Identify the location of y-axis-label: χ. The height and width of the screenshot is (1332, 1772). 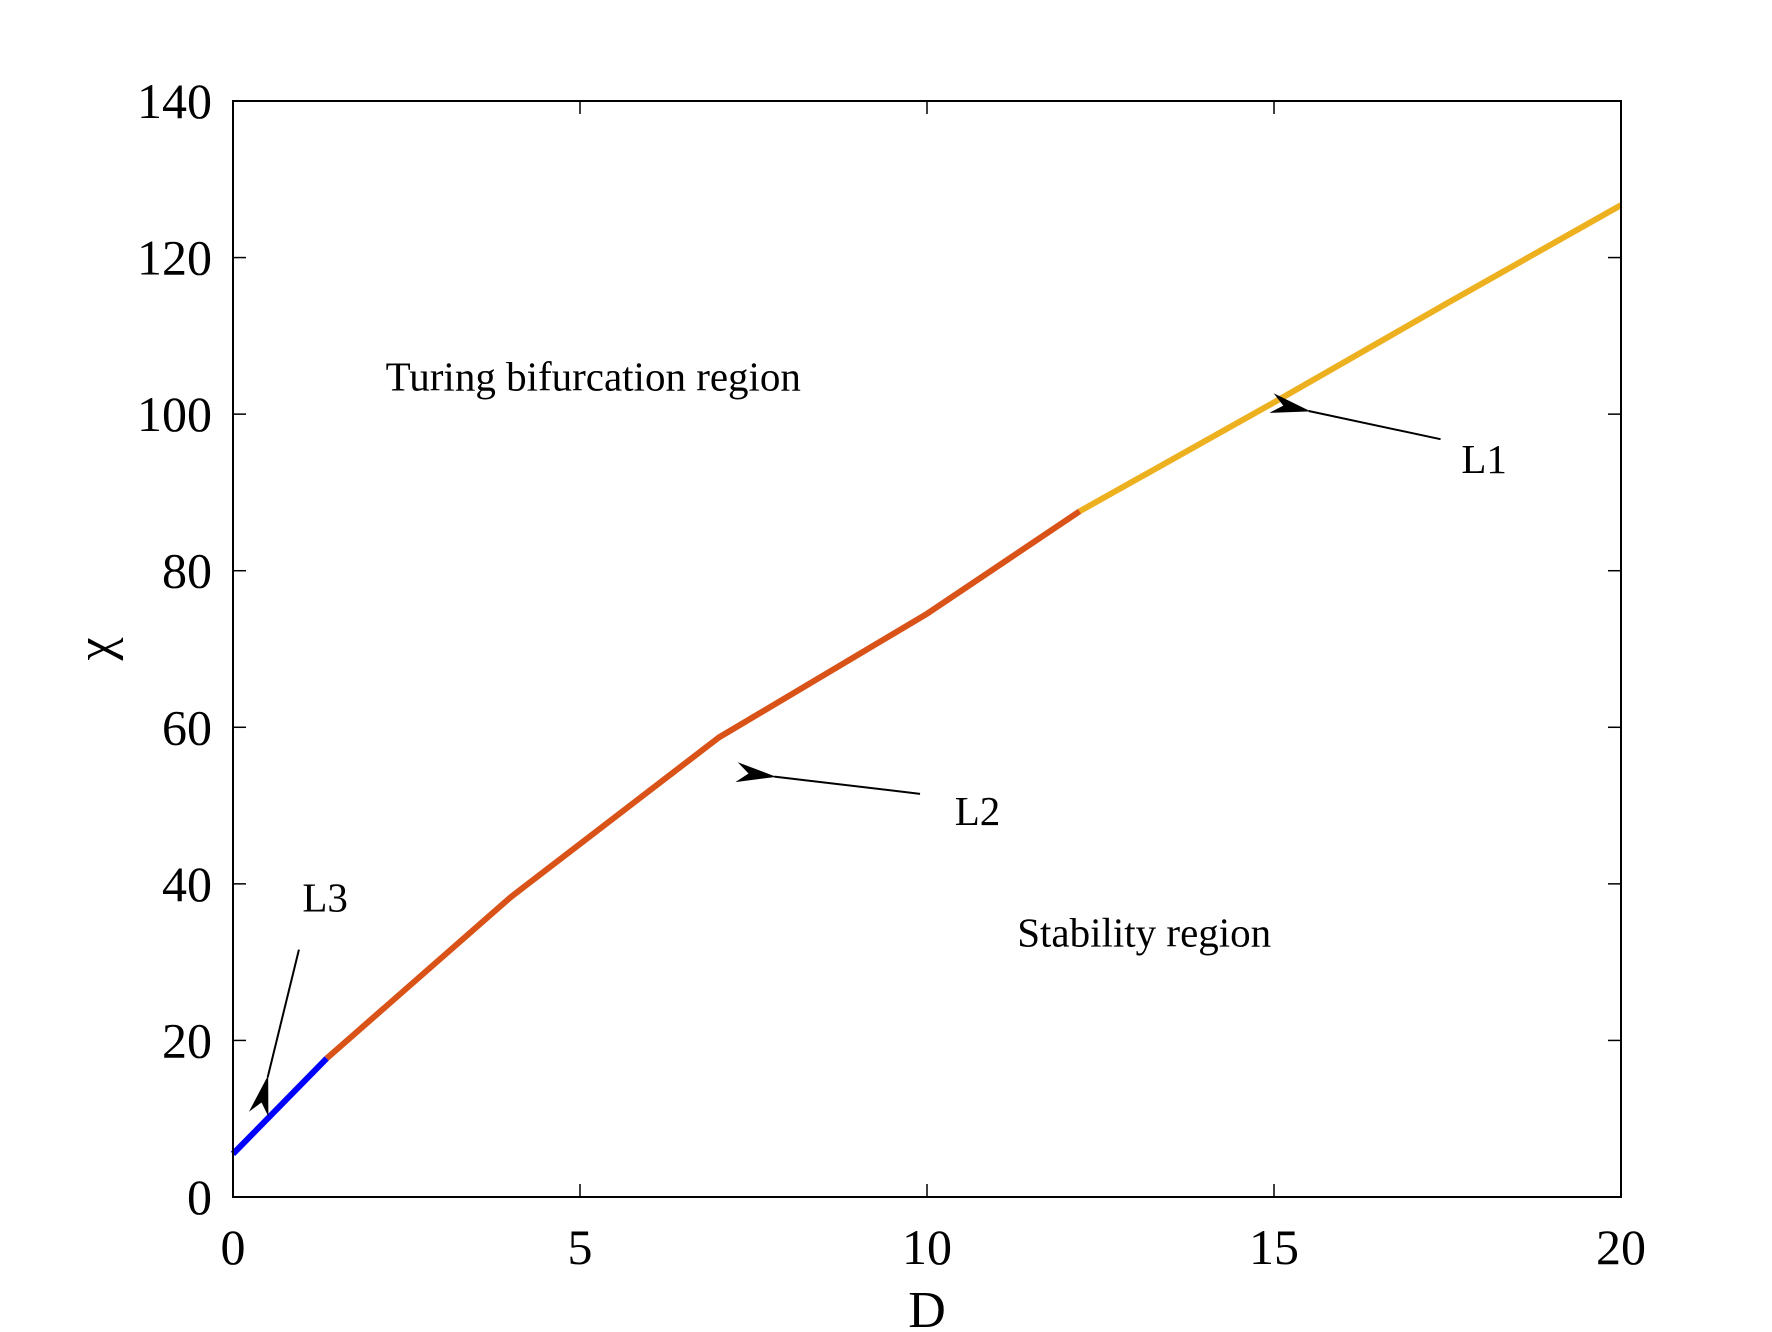
(95, 649).